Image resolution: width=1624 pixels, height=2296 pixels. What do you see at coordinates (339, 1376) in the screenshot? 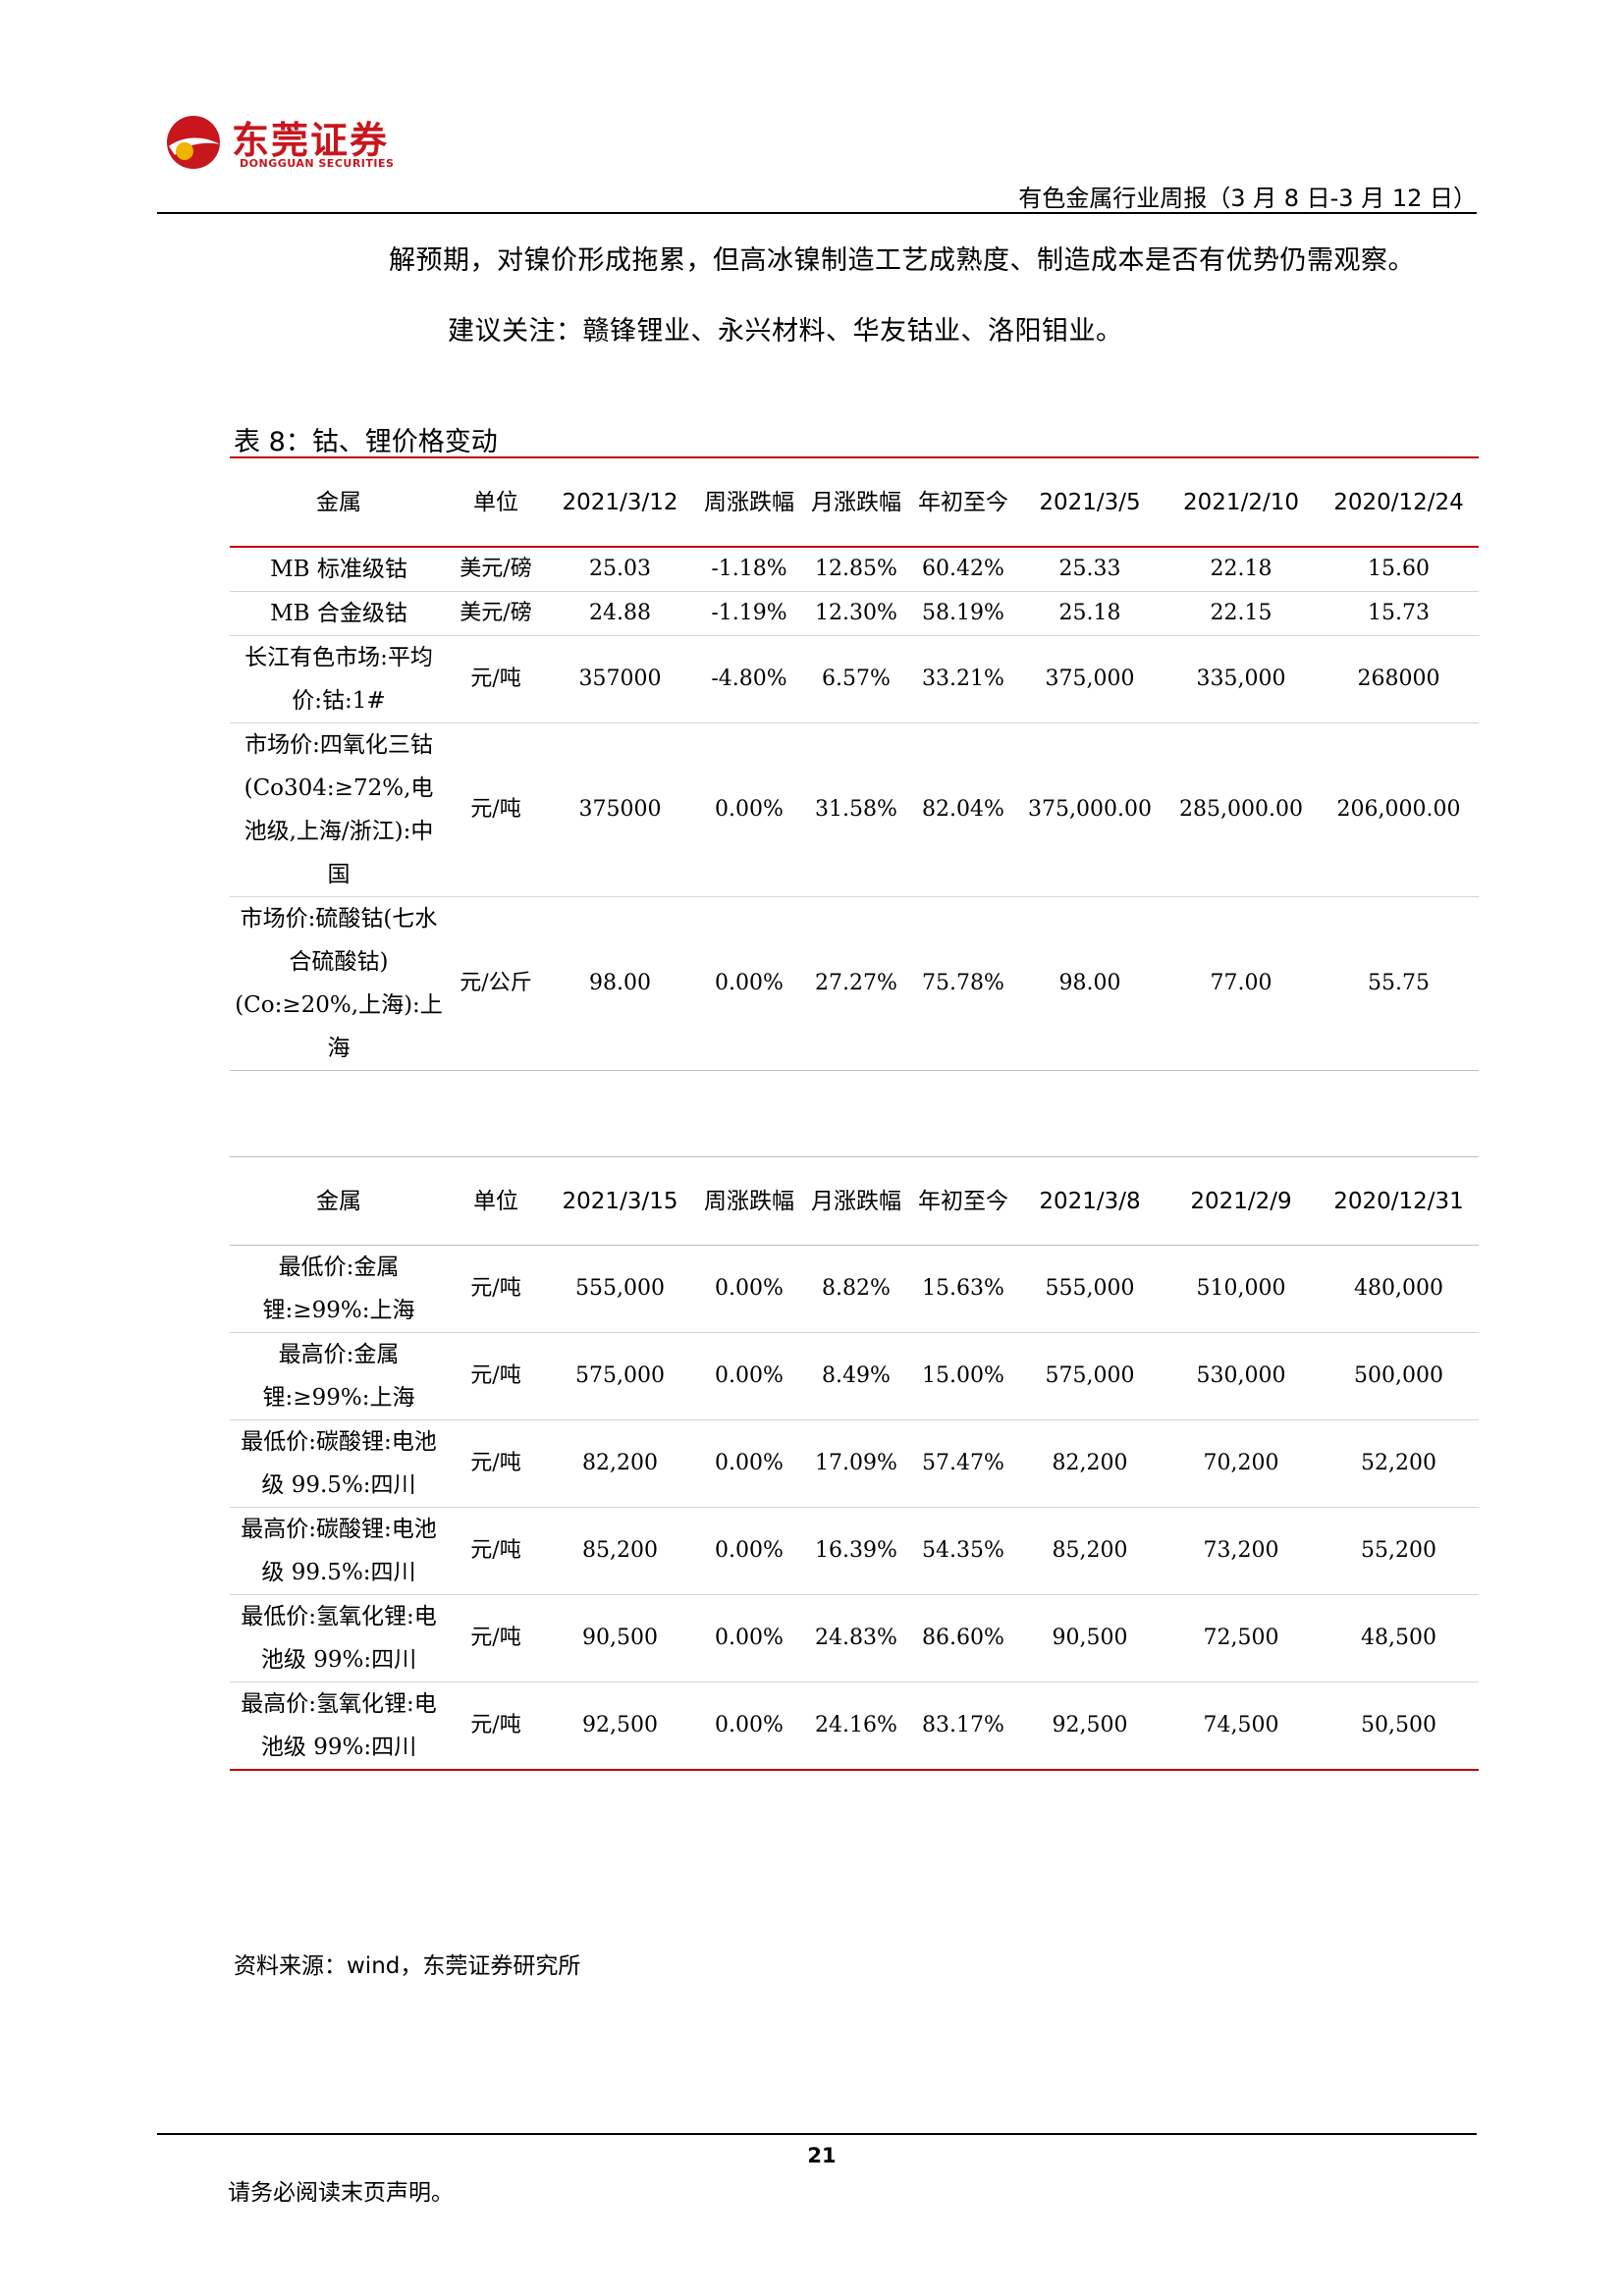
I see `metal-name-cell: 最高价:金属锂:≥99%:上海` at bounding box center [339, 1376].